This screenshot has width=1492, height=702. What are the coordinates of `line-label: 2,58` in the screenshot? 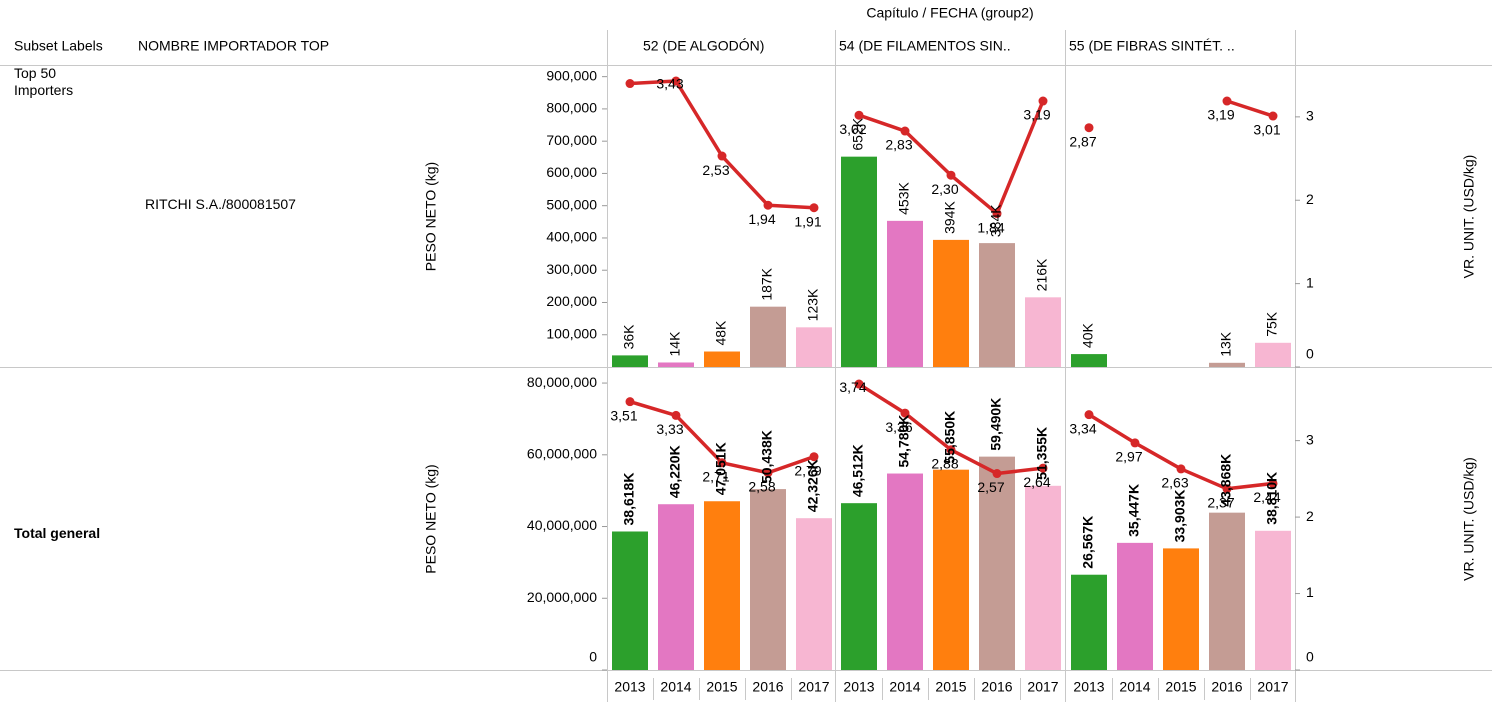 It's located at (761, 486).